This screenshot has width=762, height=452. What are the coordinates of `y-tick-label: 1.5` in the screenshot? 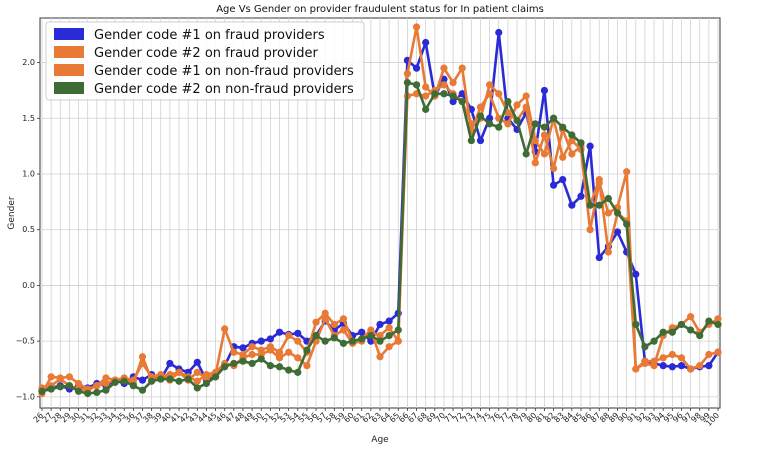 It's located at (28, 118).